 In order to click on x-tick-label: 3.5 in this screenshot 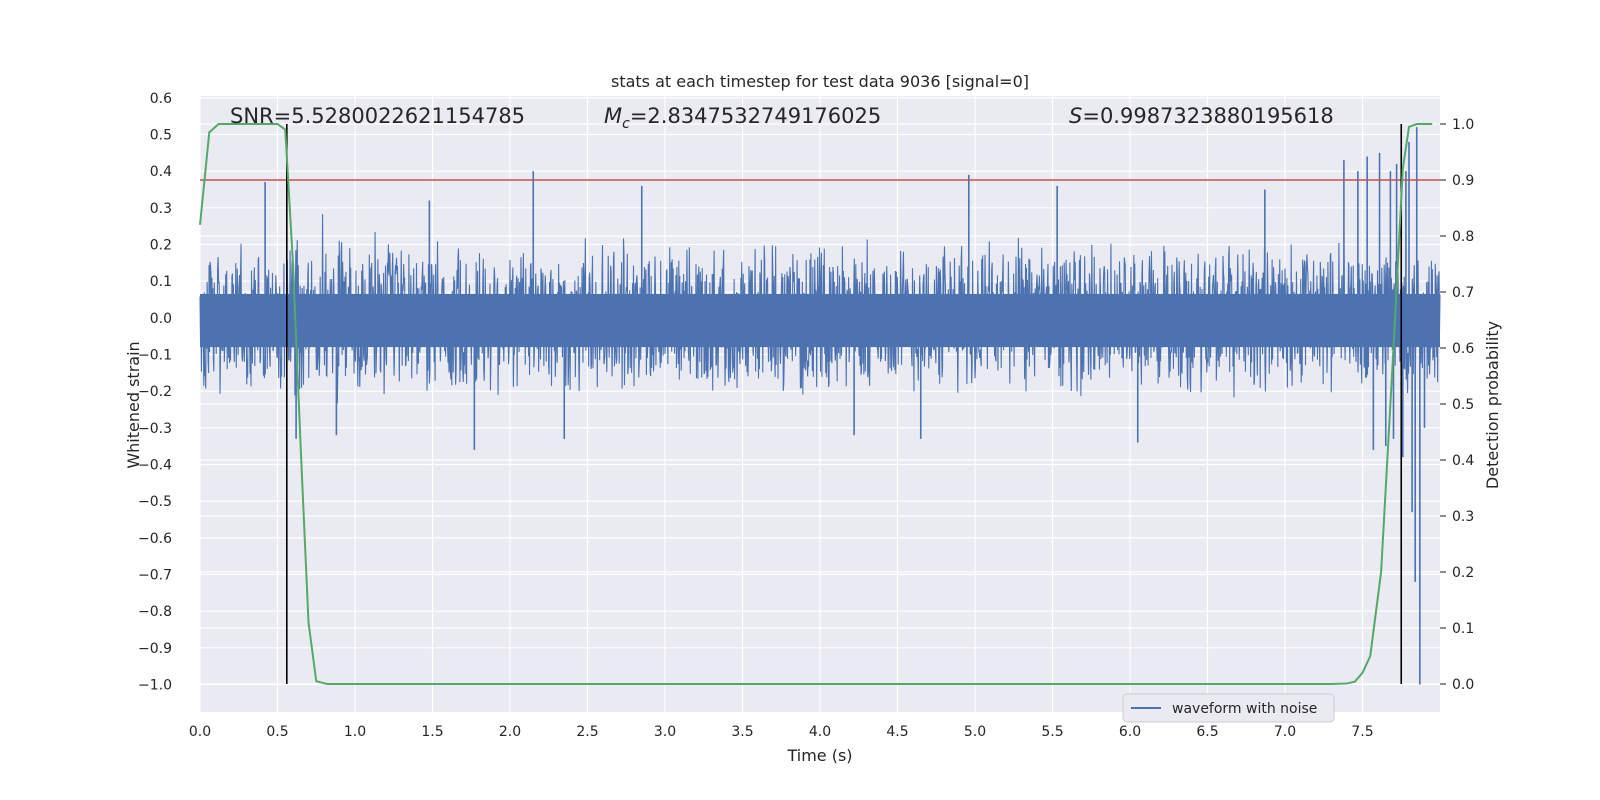, I will do `click(742, 732)`.